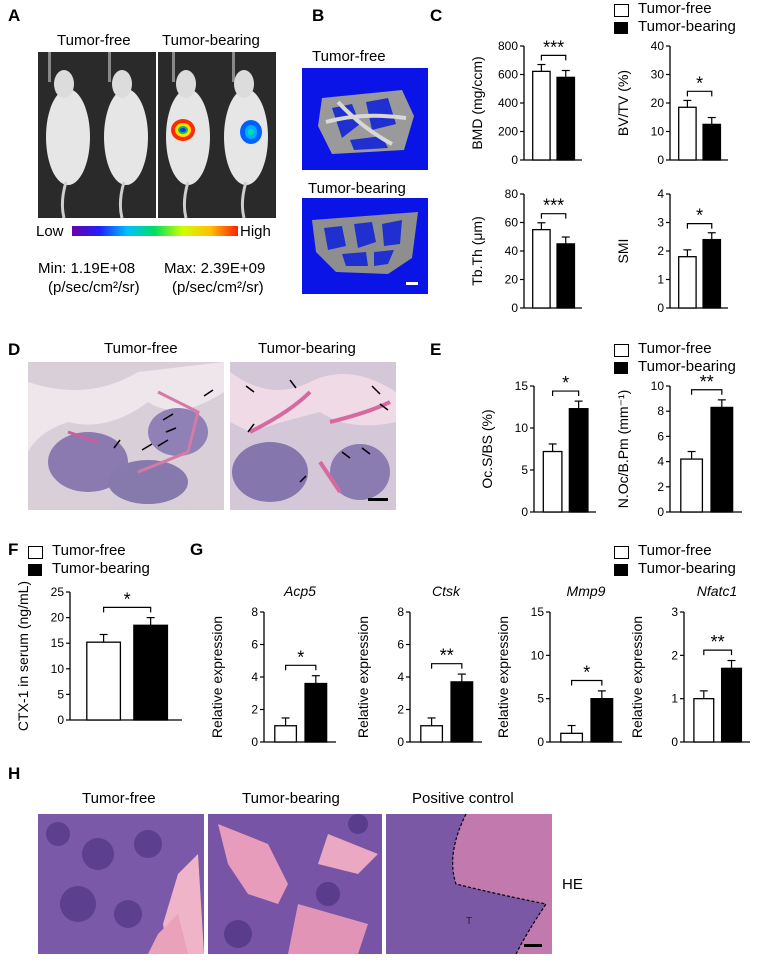 The image size is (762, 960). I want to click on chart-mmp9: Mmp9 Relative expression 0 5 10 15 *, so click(558, 666).